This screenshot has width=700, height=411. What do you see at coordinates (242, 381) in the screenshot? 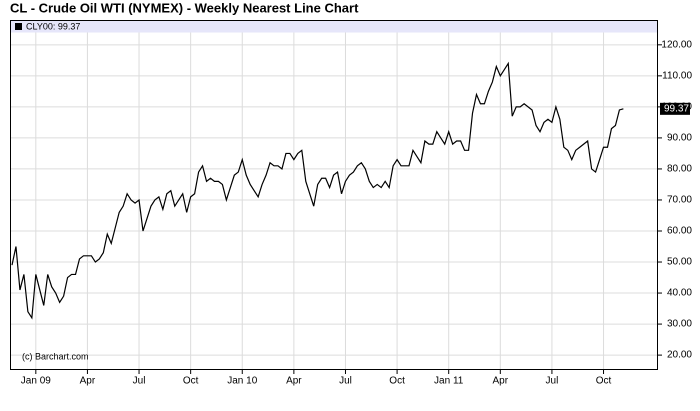
I see `x-tick-label: Jan 10` at bounding box center [242, 381].